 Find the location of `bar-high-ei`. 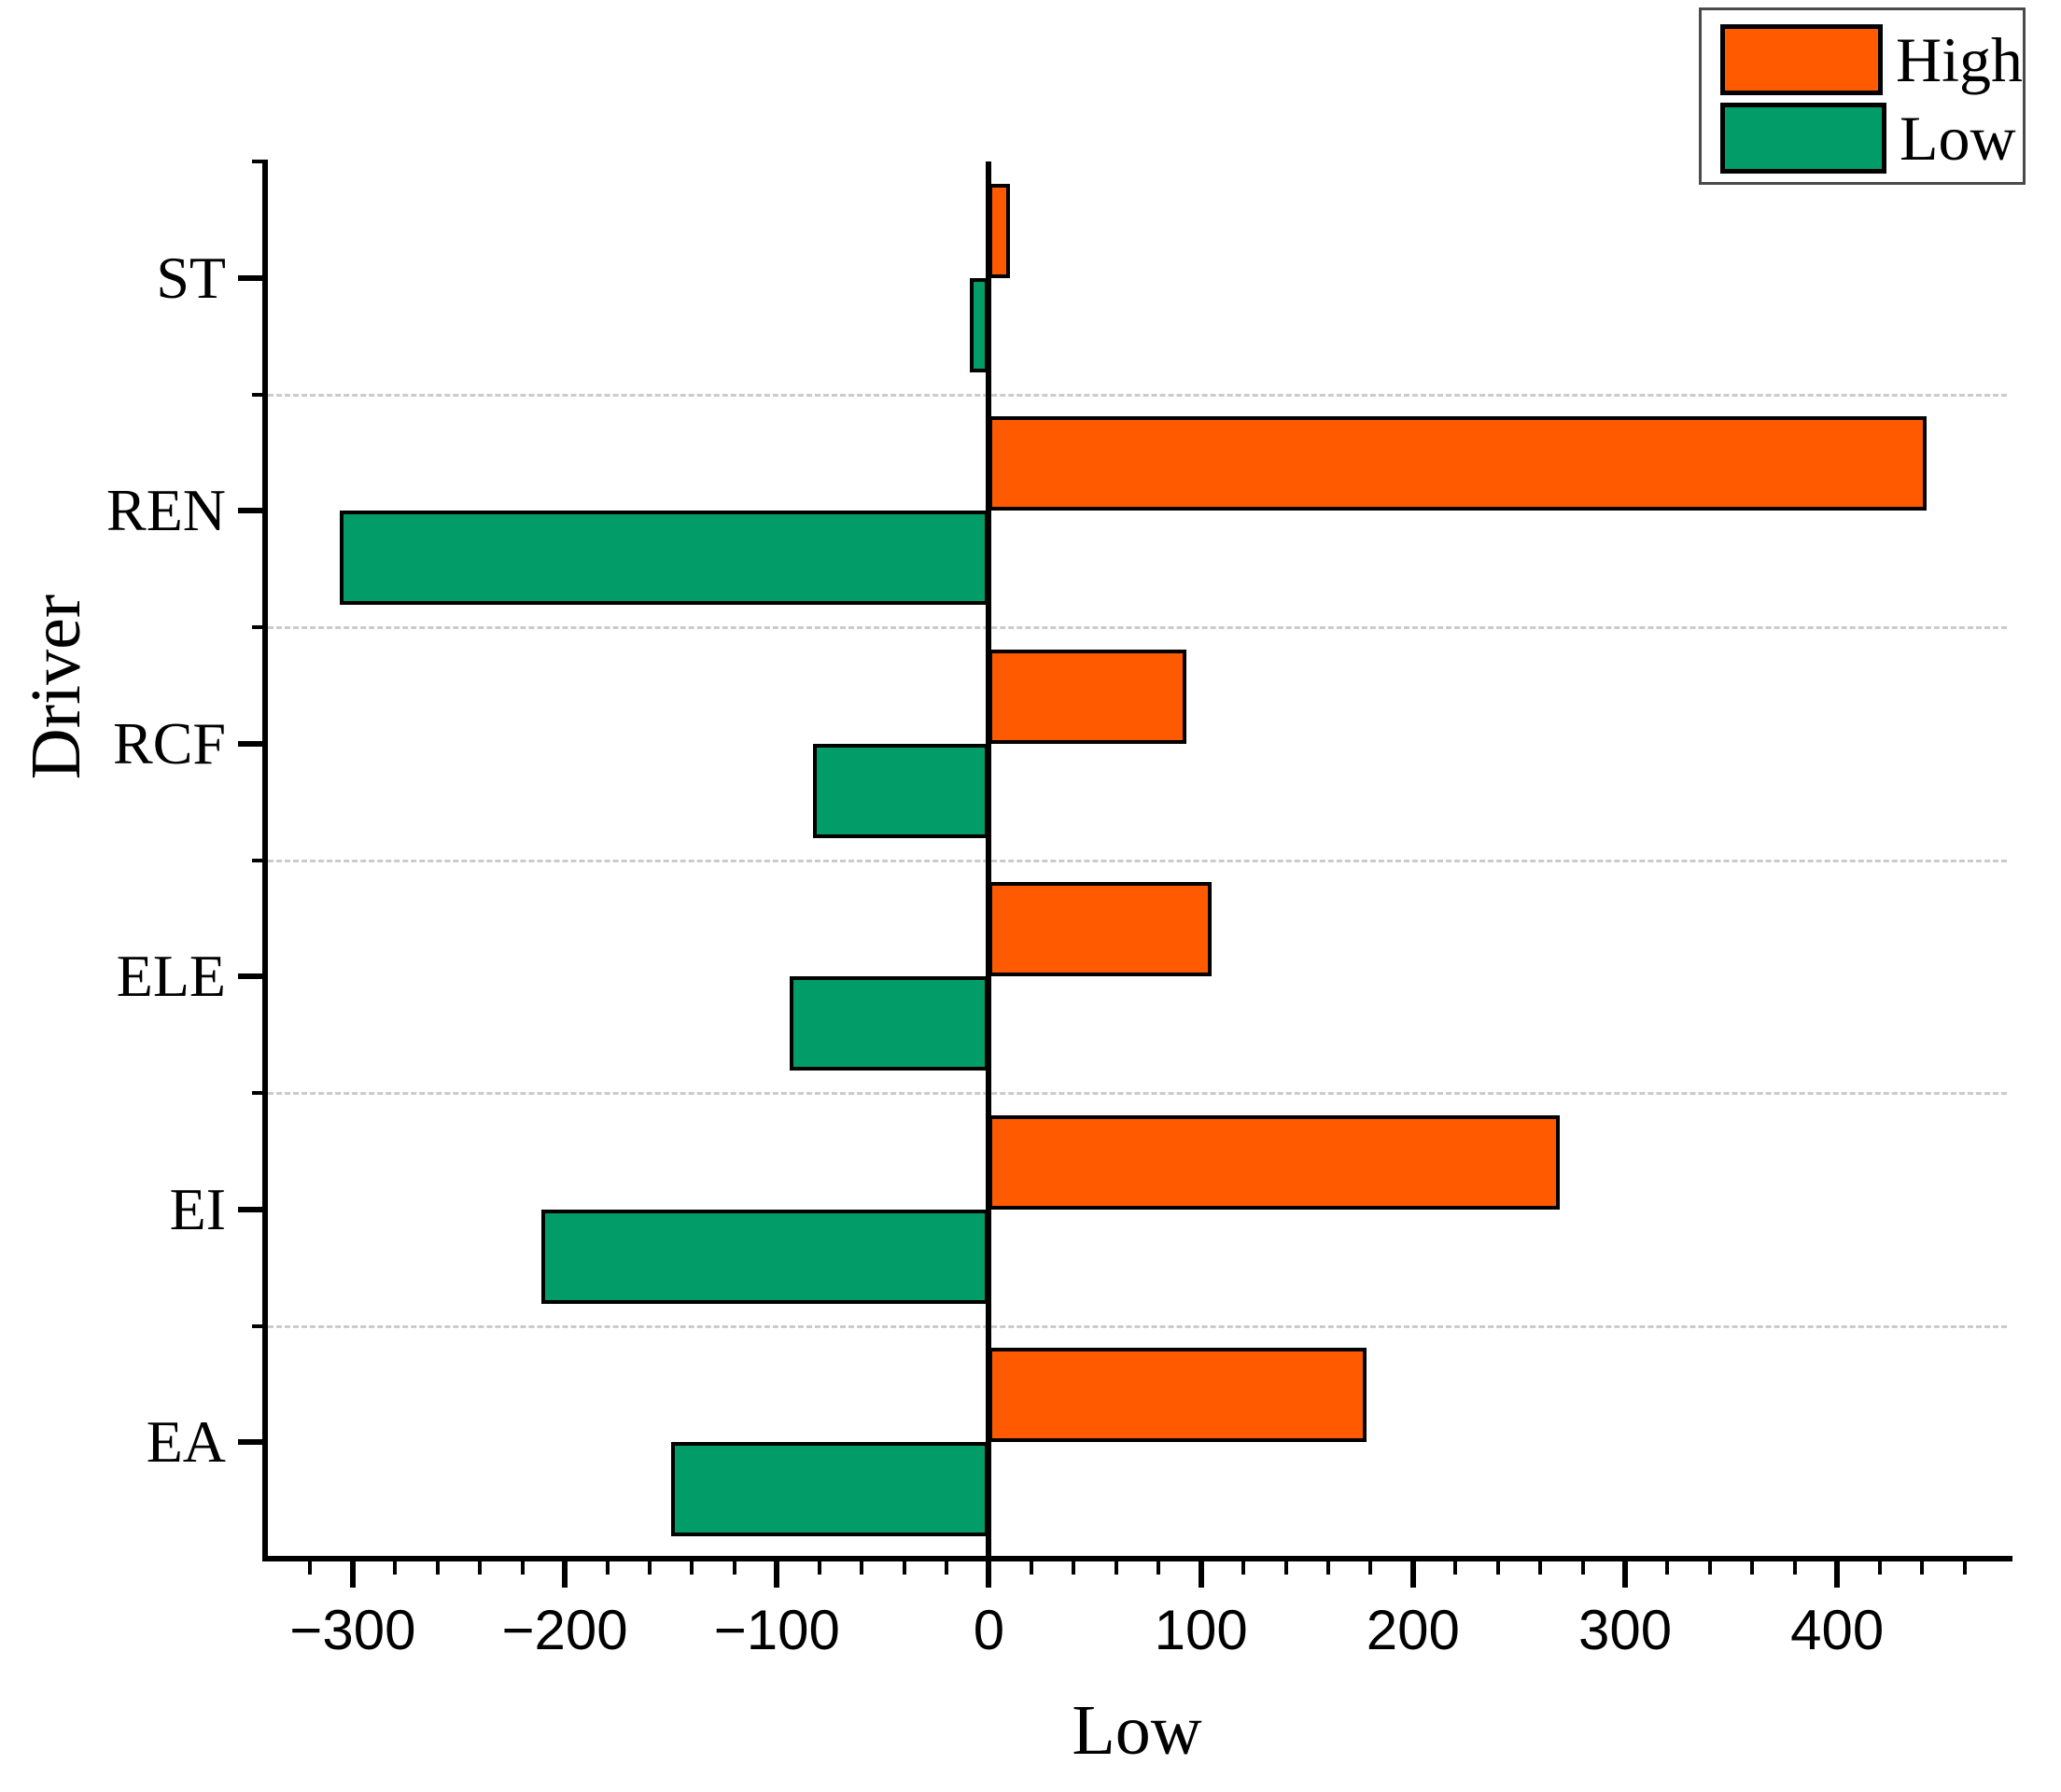

bar-high-ei is located at coordinates (1274, 1162).